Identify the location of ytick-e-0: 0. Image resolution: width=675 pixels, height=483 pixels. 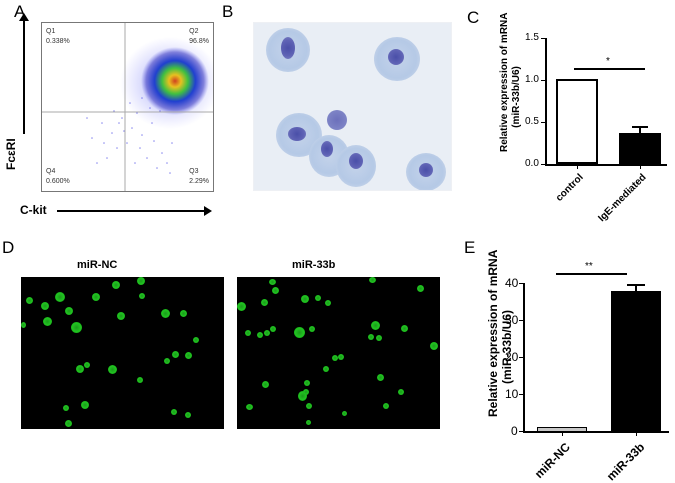
(514, 431).